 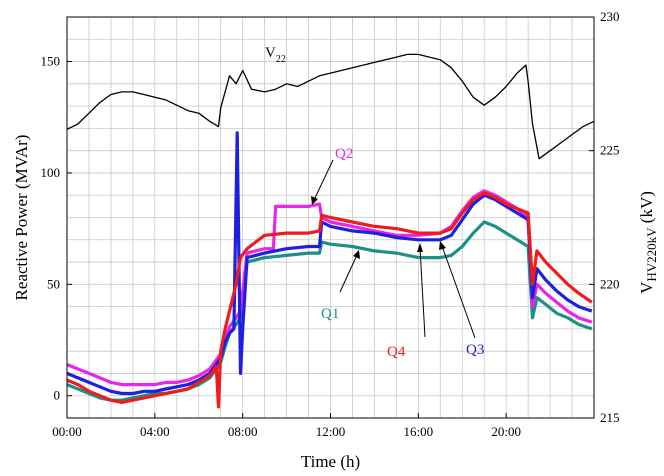 I want to click on annotation-q3-arrowhead, so click(x=442, y=245).